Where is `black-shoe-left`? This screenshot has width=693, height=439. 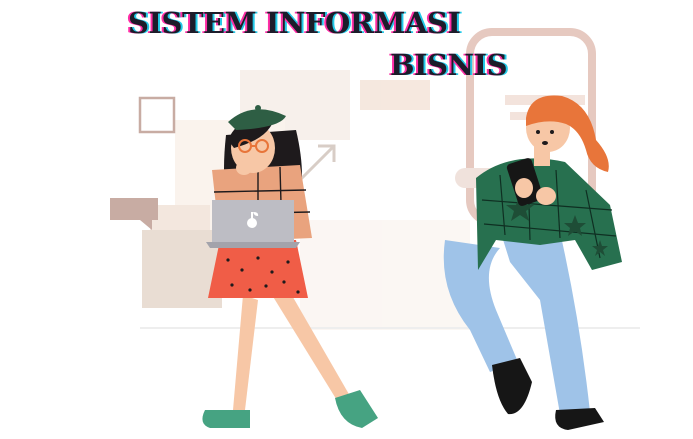 black-shoe-left is located at coordinates (512, 386).